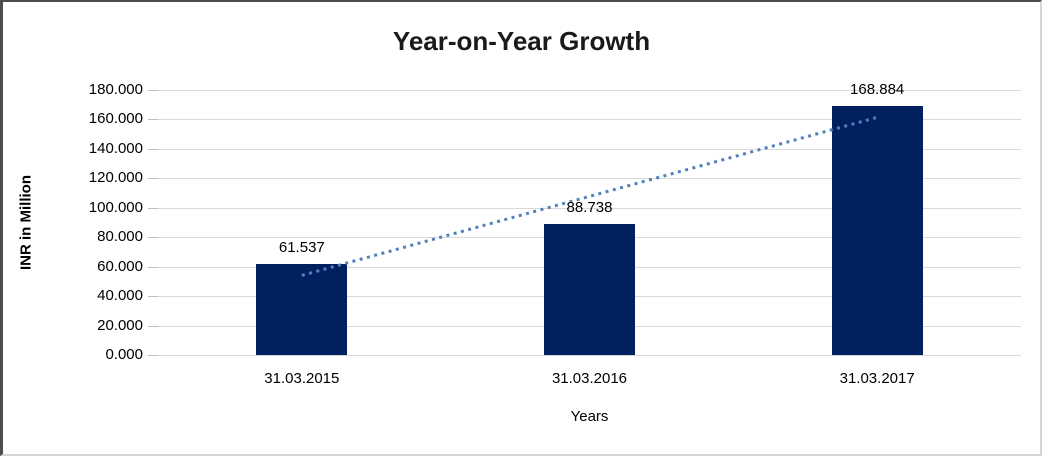 The height and width of the screenshot is (456, 1042). Describe the element at coordinates (115, 119) in the screenshot. I see `y-tick-label: 160.000` at that location.